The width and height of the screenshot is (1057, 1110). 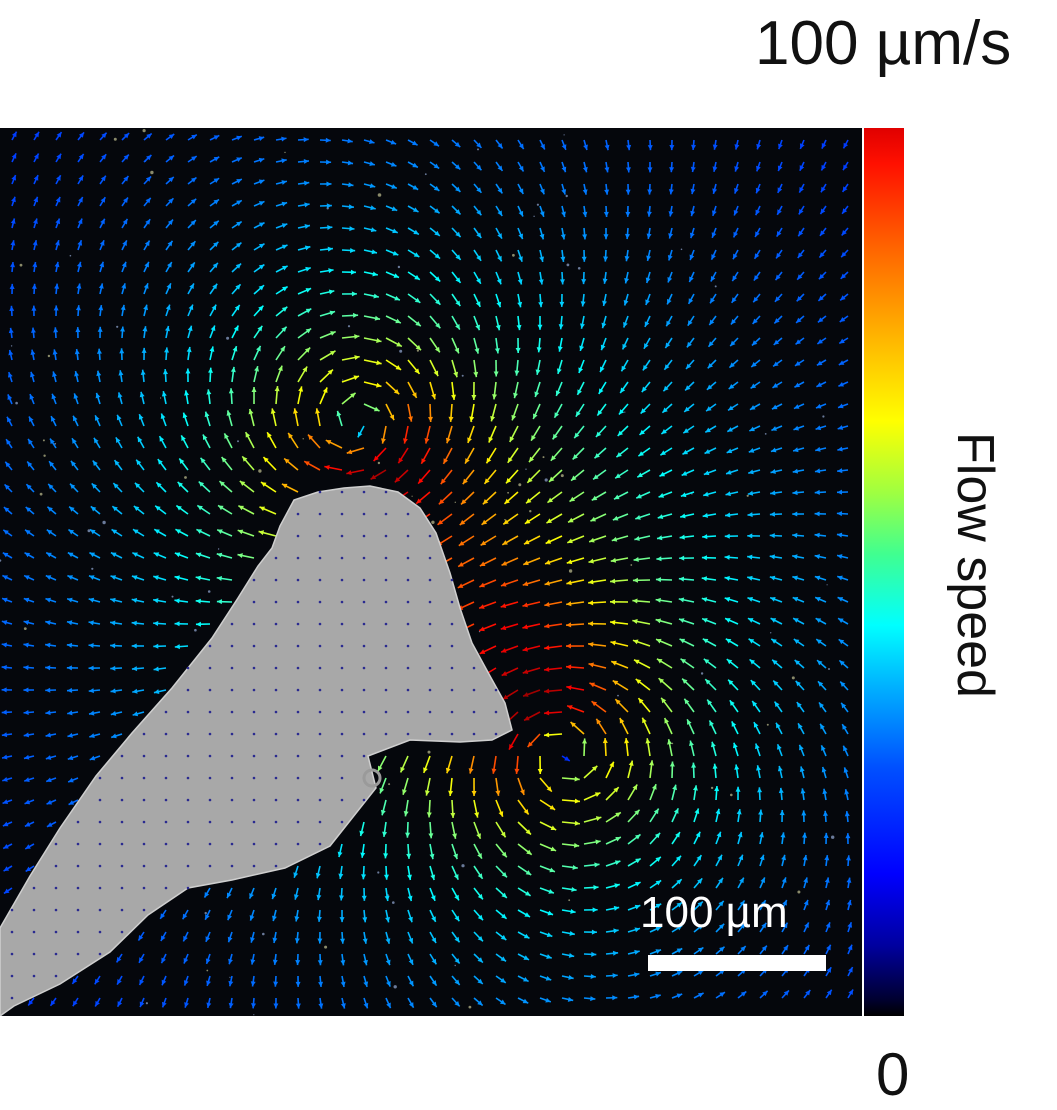 I want to click on colorbar, so click(x=884, y=572).